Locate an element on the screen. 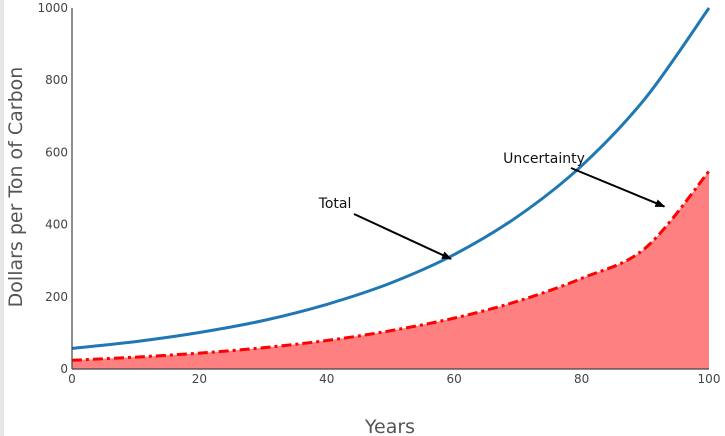 The image size is (725, 436). y-tick-label: 0 is located at coordinates (64, 369).